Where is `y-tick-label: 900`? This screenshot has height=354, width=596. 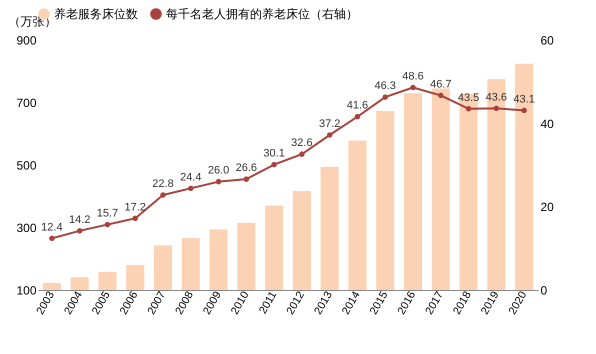 y-tick-label: 900 is located at coordinates (26, 41).